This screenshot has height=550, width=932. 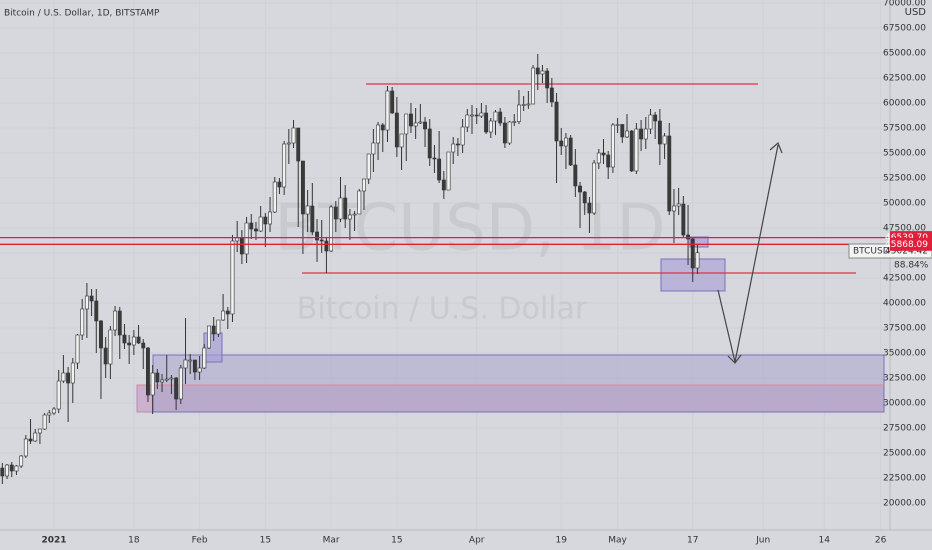 What do you see at coordinates (916, 12) in the screenshot?
I see `y-unit: USD` at bounding box center [916, 12].